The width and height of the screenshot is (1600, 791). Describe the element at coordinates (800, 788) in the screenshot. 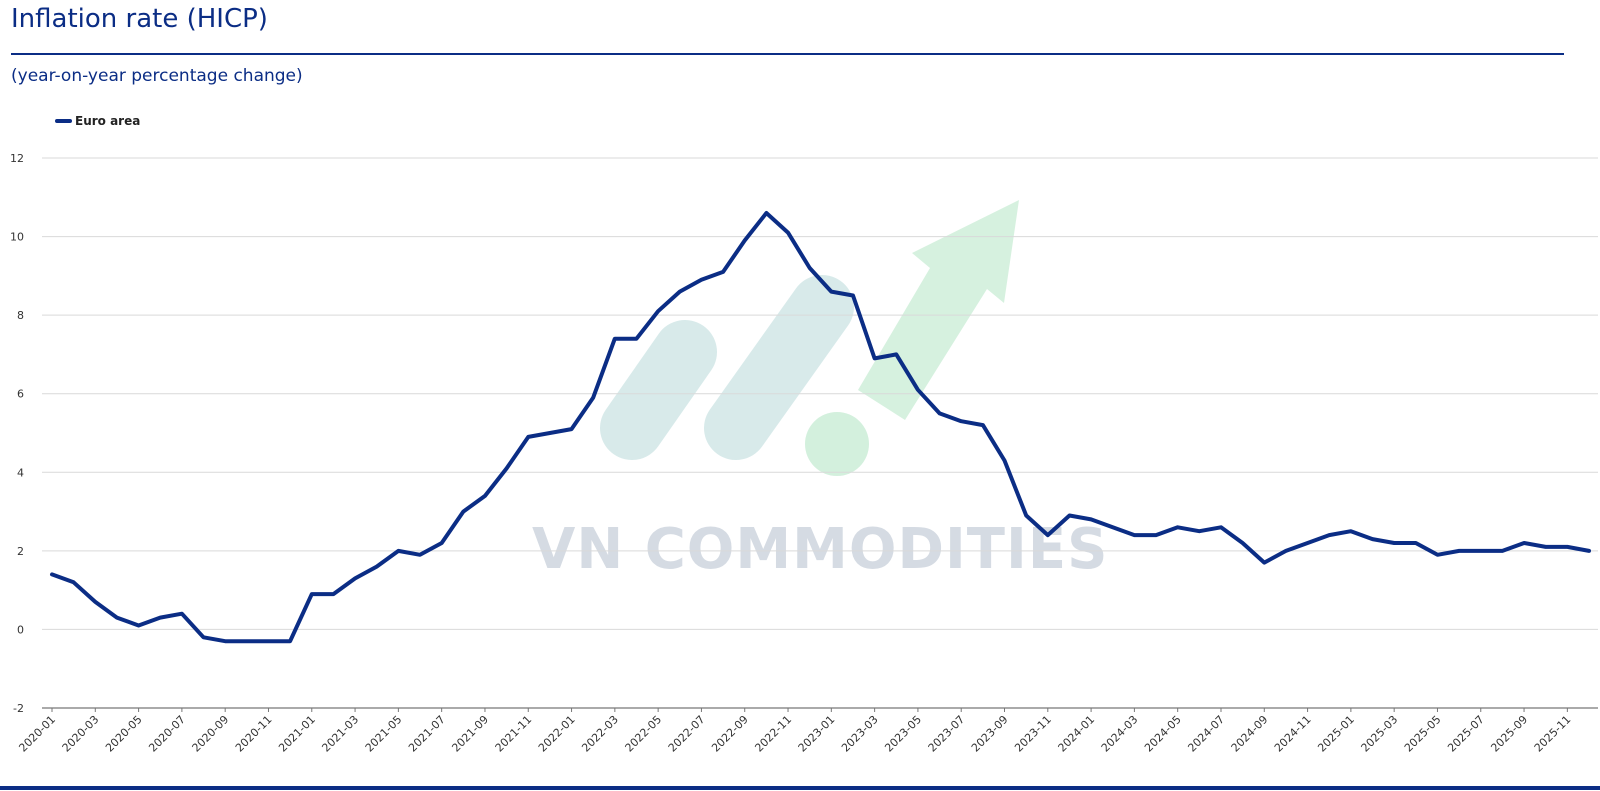

I see `bottom-divider` at that location.